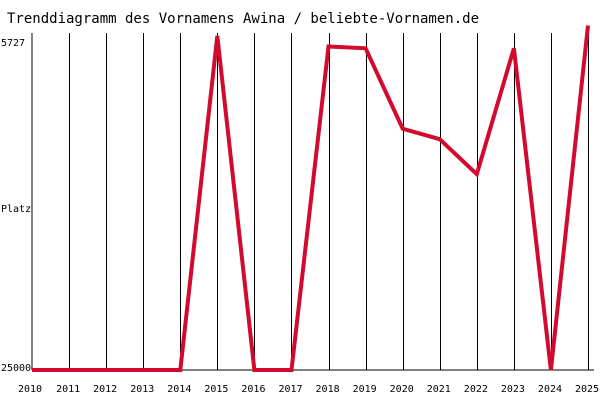 Image resolution: width=600 pixels, height=400 pixels. I want to click on y-top-label: 5727, so click(13, 43).